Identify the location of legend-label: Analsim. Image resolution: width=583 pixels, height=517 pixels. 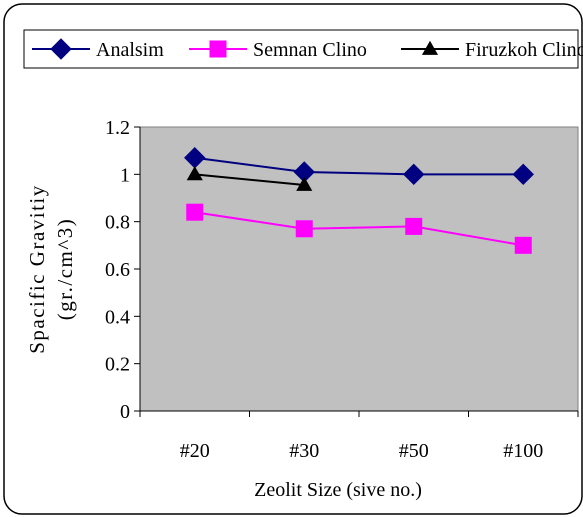
(130, 50).